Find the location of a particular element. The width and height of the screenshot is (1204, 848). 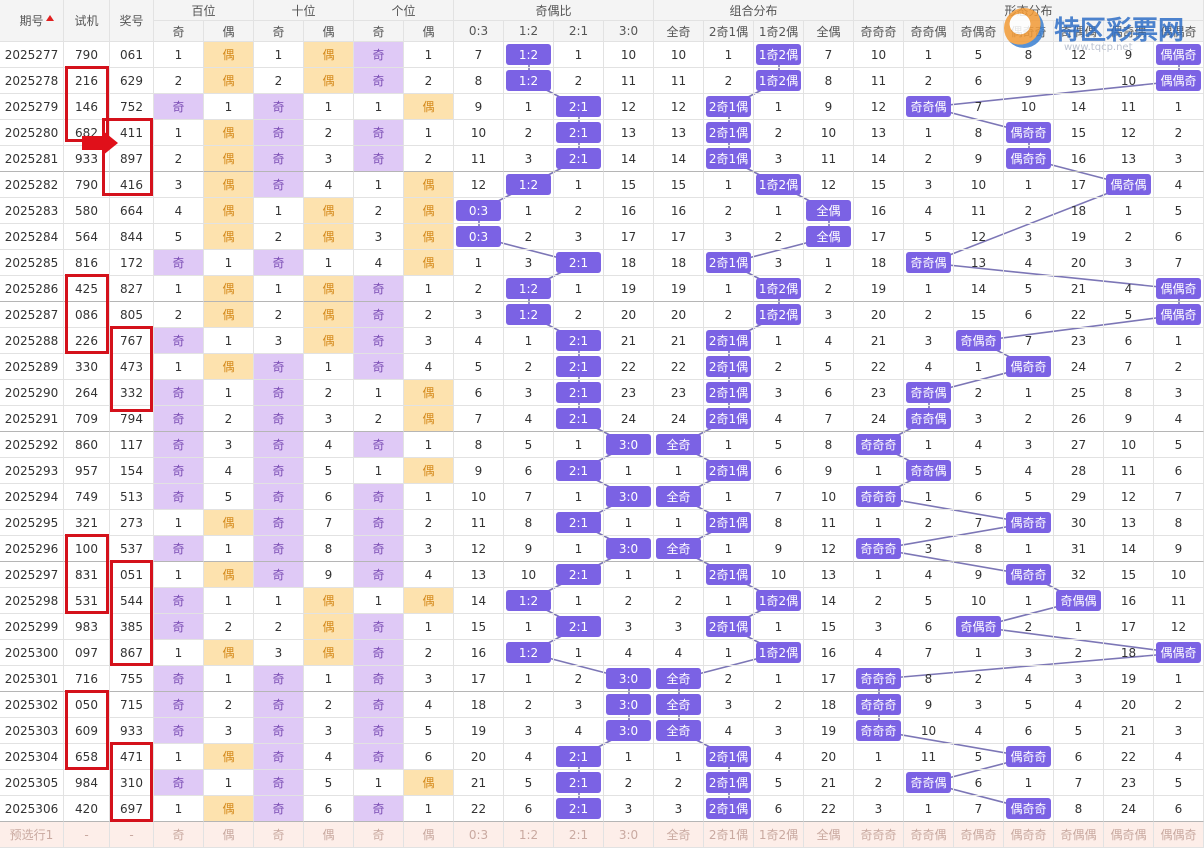

row-field: 2025290 is located at coordinates (32, 393).